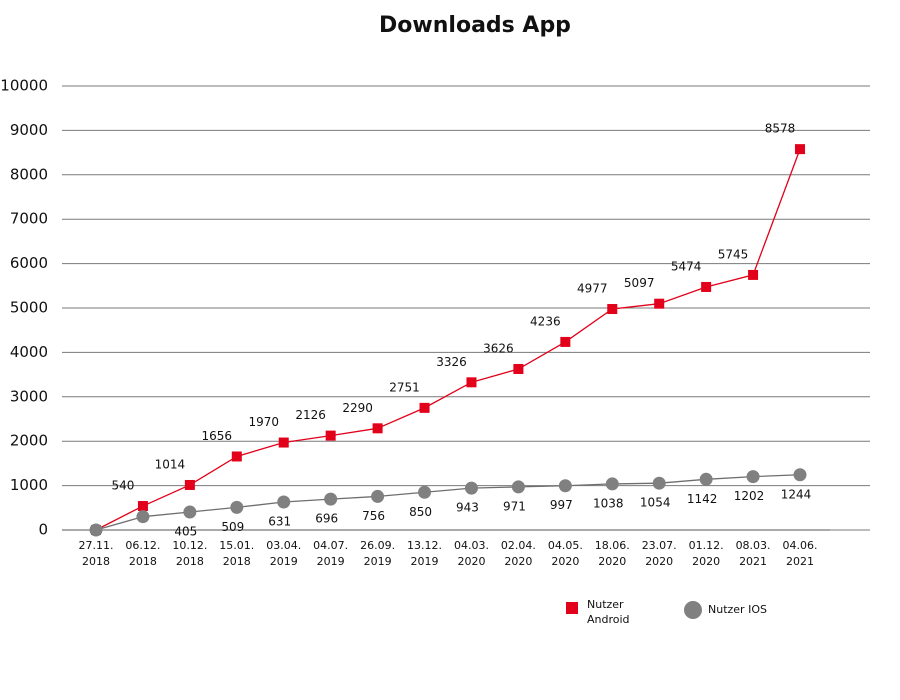 The image size is (900, 700). Describe the element at coordinates (29, 263) in the screenshot. I see `y-tick-label: 6000` at that location.